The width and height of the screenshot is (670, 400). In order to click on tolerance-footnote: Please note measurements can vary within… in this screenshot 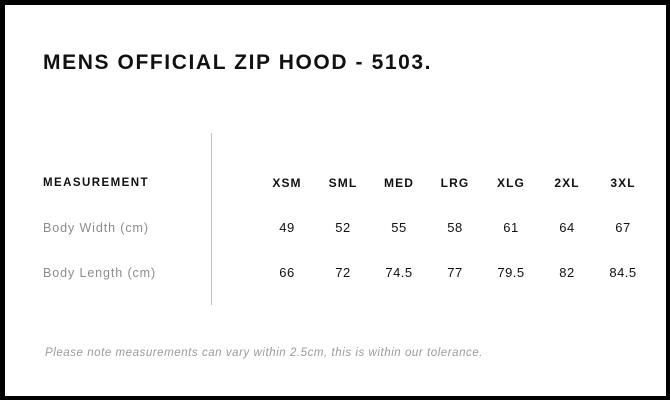, I will do `click(264, 353)`.